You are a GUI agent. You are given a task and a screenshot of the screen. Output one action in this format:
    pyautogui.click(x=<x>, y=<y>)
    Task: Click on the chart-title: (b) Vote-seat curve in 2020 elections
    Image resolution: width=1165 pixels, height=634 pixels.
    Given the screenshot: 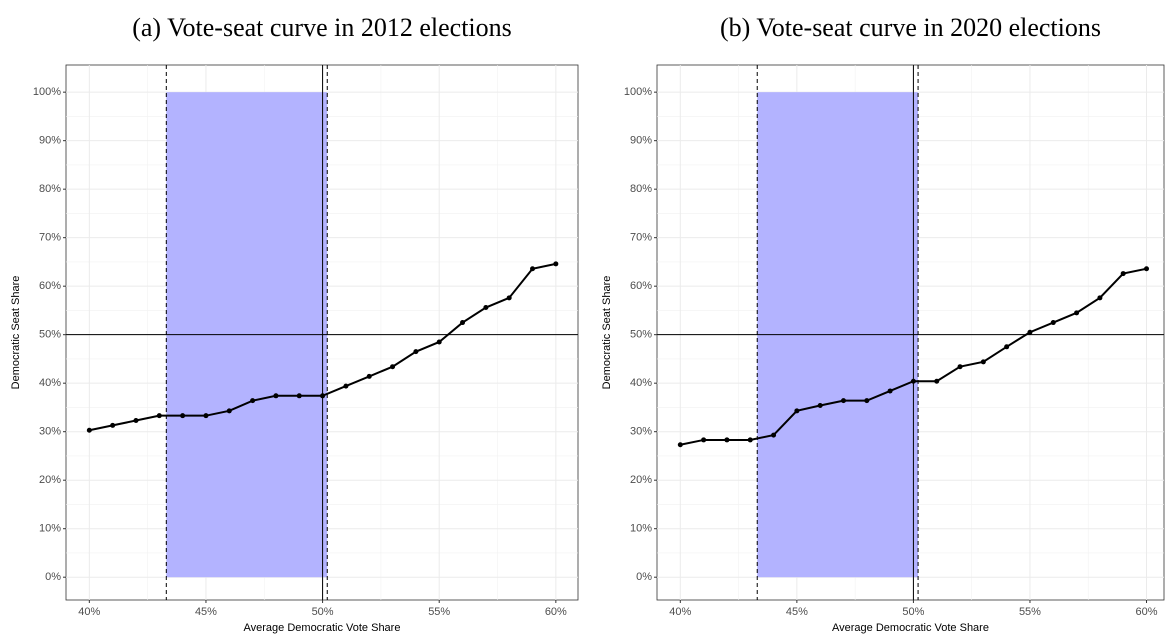 What is the action you would take?
    pyautogui.click(x=910, y=27)
    